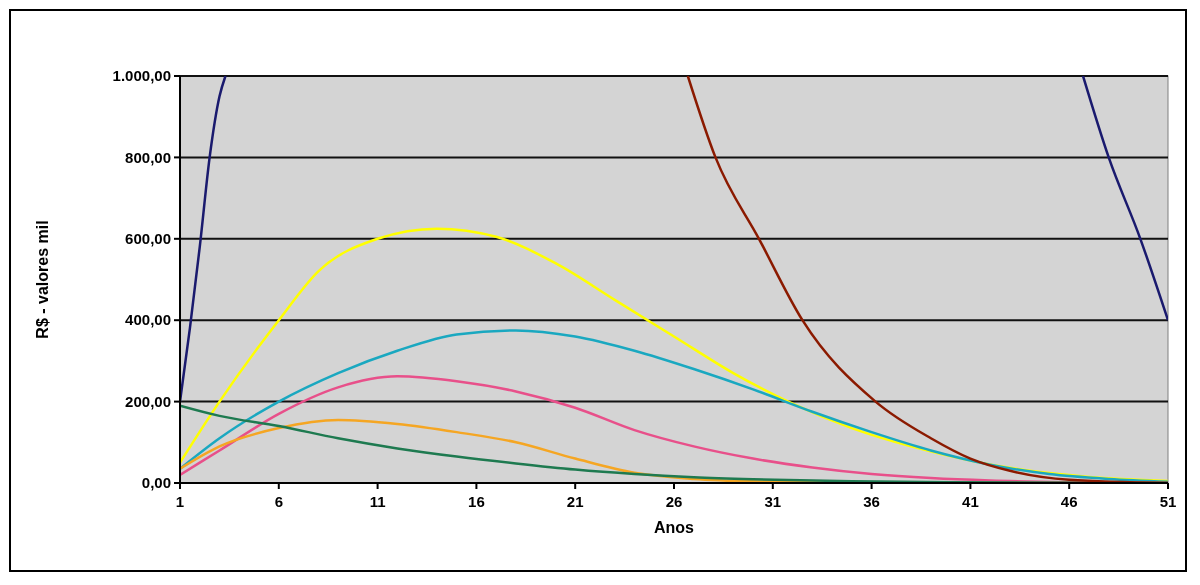 The width and height of the screenshot is (1200, 585). I want to click on x-tick-label: 36, so click(871, 501).